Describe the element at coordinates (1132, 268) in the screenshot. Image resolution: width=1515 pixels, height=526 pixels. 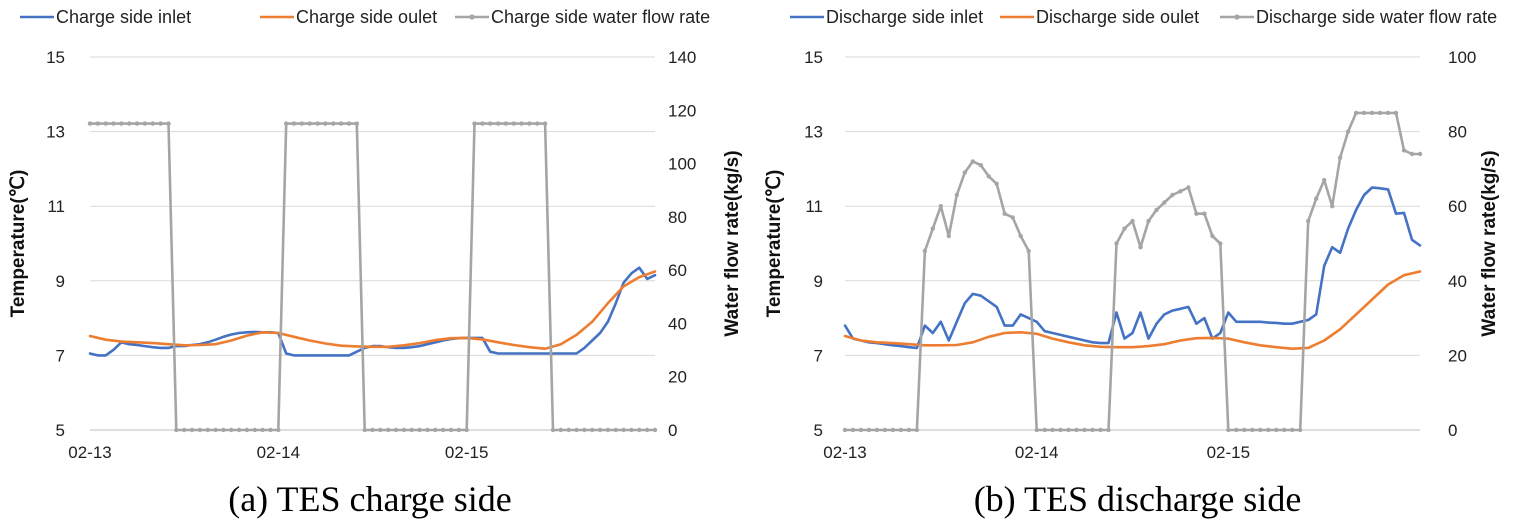
I see `series-line-inlet` at that location.